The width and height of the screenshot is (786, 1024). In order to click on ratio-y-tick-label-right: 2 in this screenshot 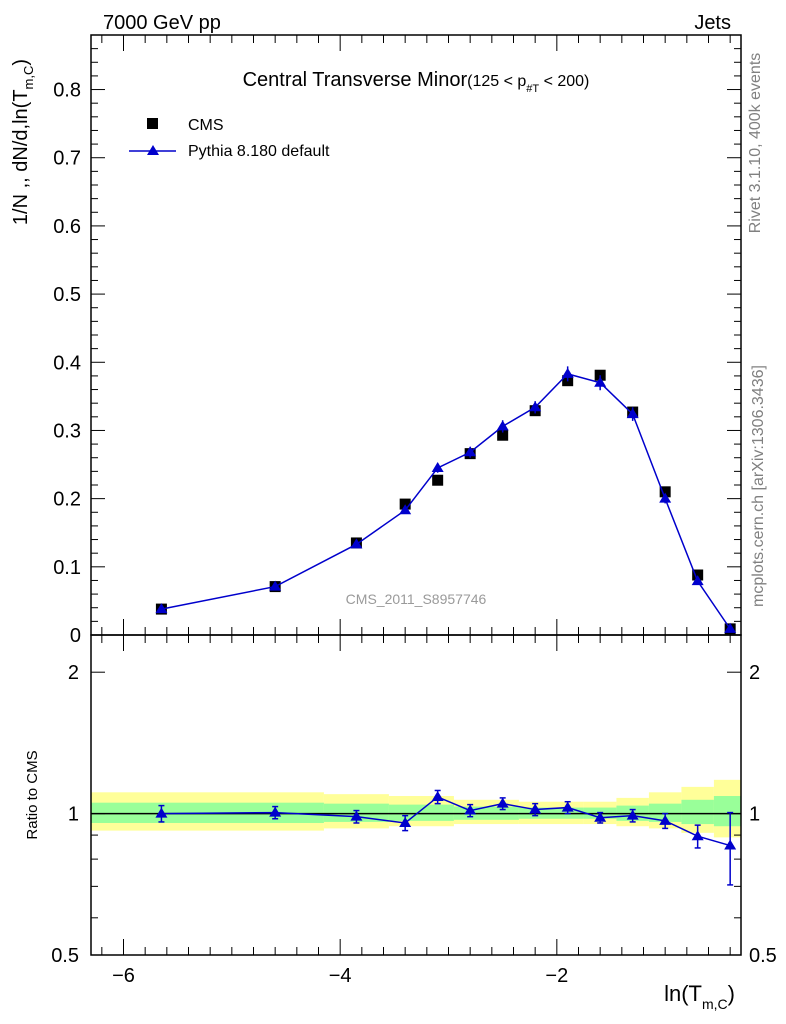, I will do `click(754, 673)`.